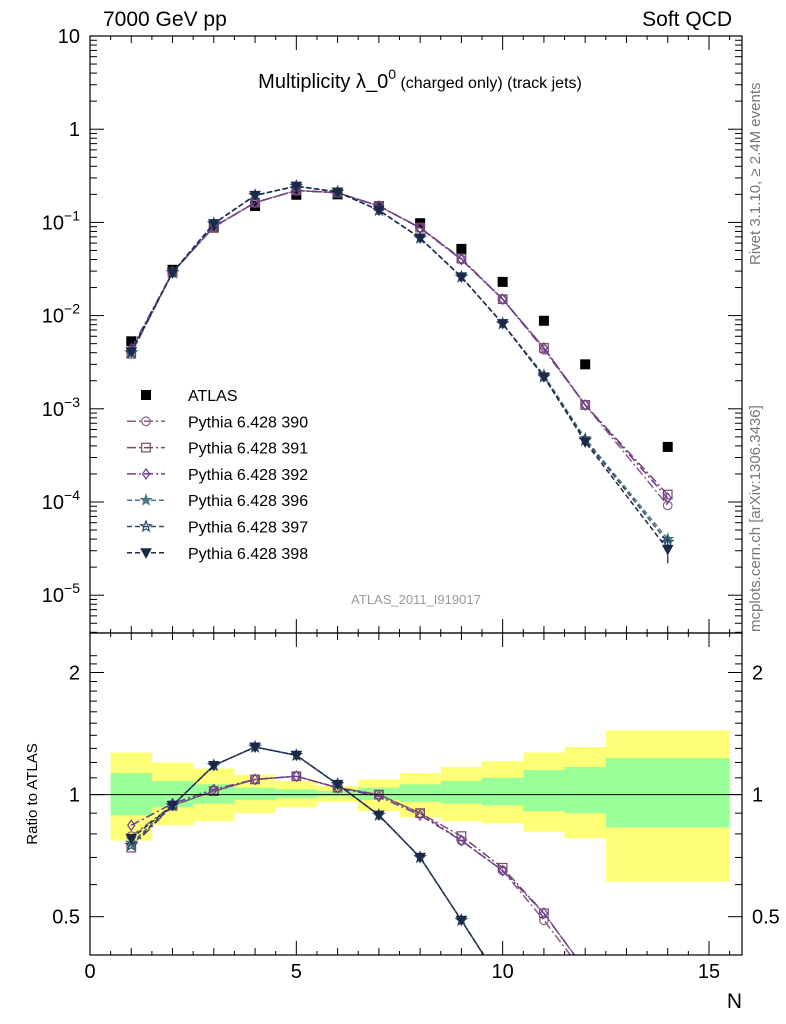 Image resolution: width=786 pixels, height=1024 pixels. What do you see at coordinates (757, 796) in the screenshot?
I see `y-tick-label-bottom-right: 1` at bounding box center [757, 796].